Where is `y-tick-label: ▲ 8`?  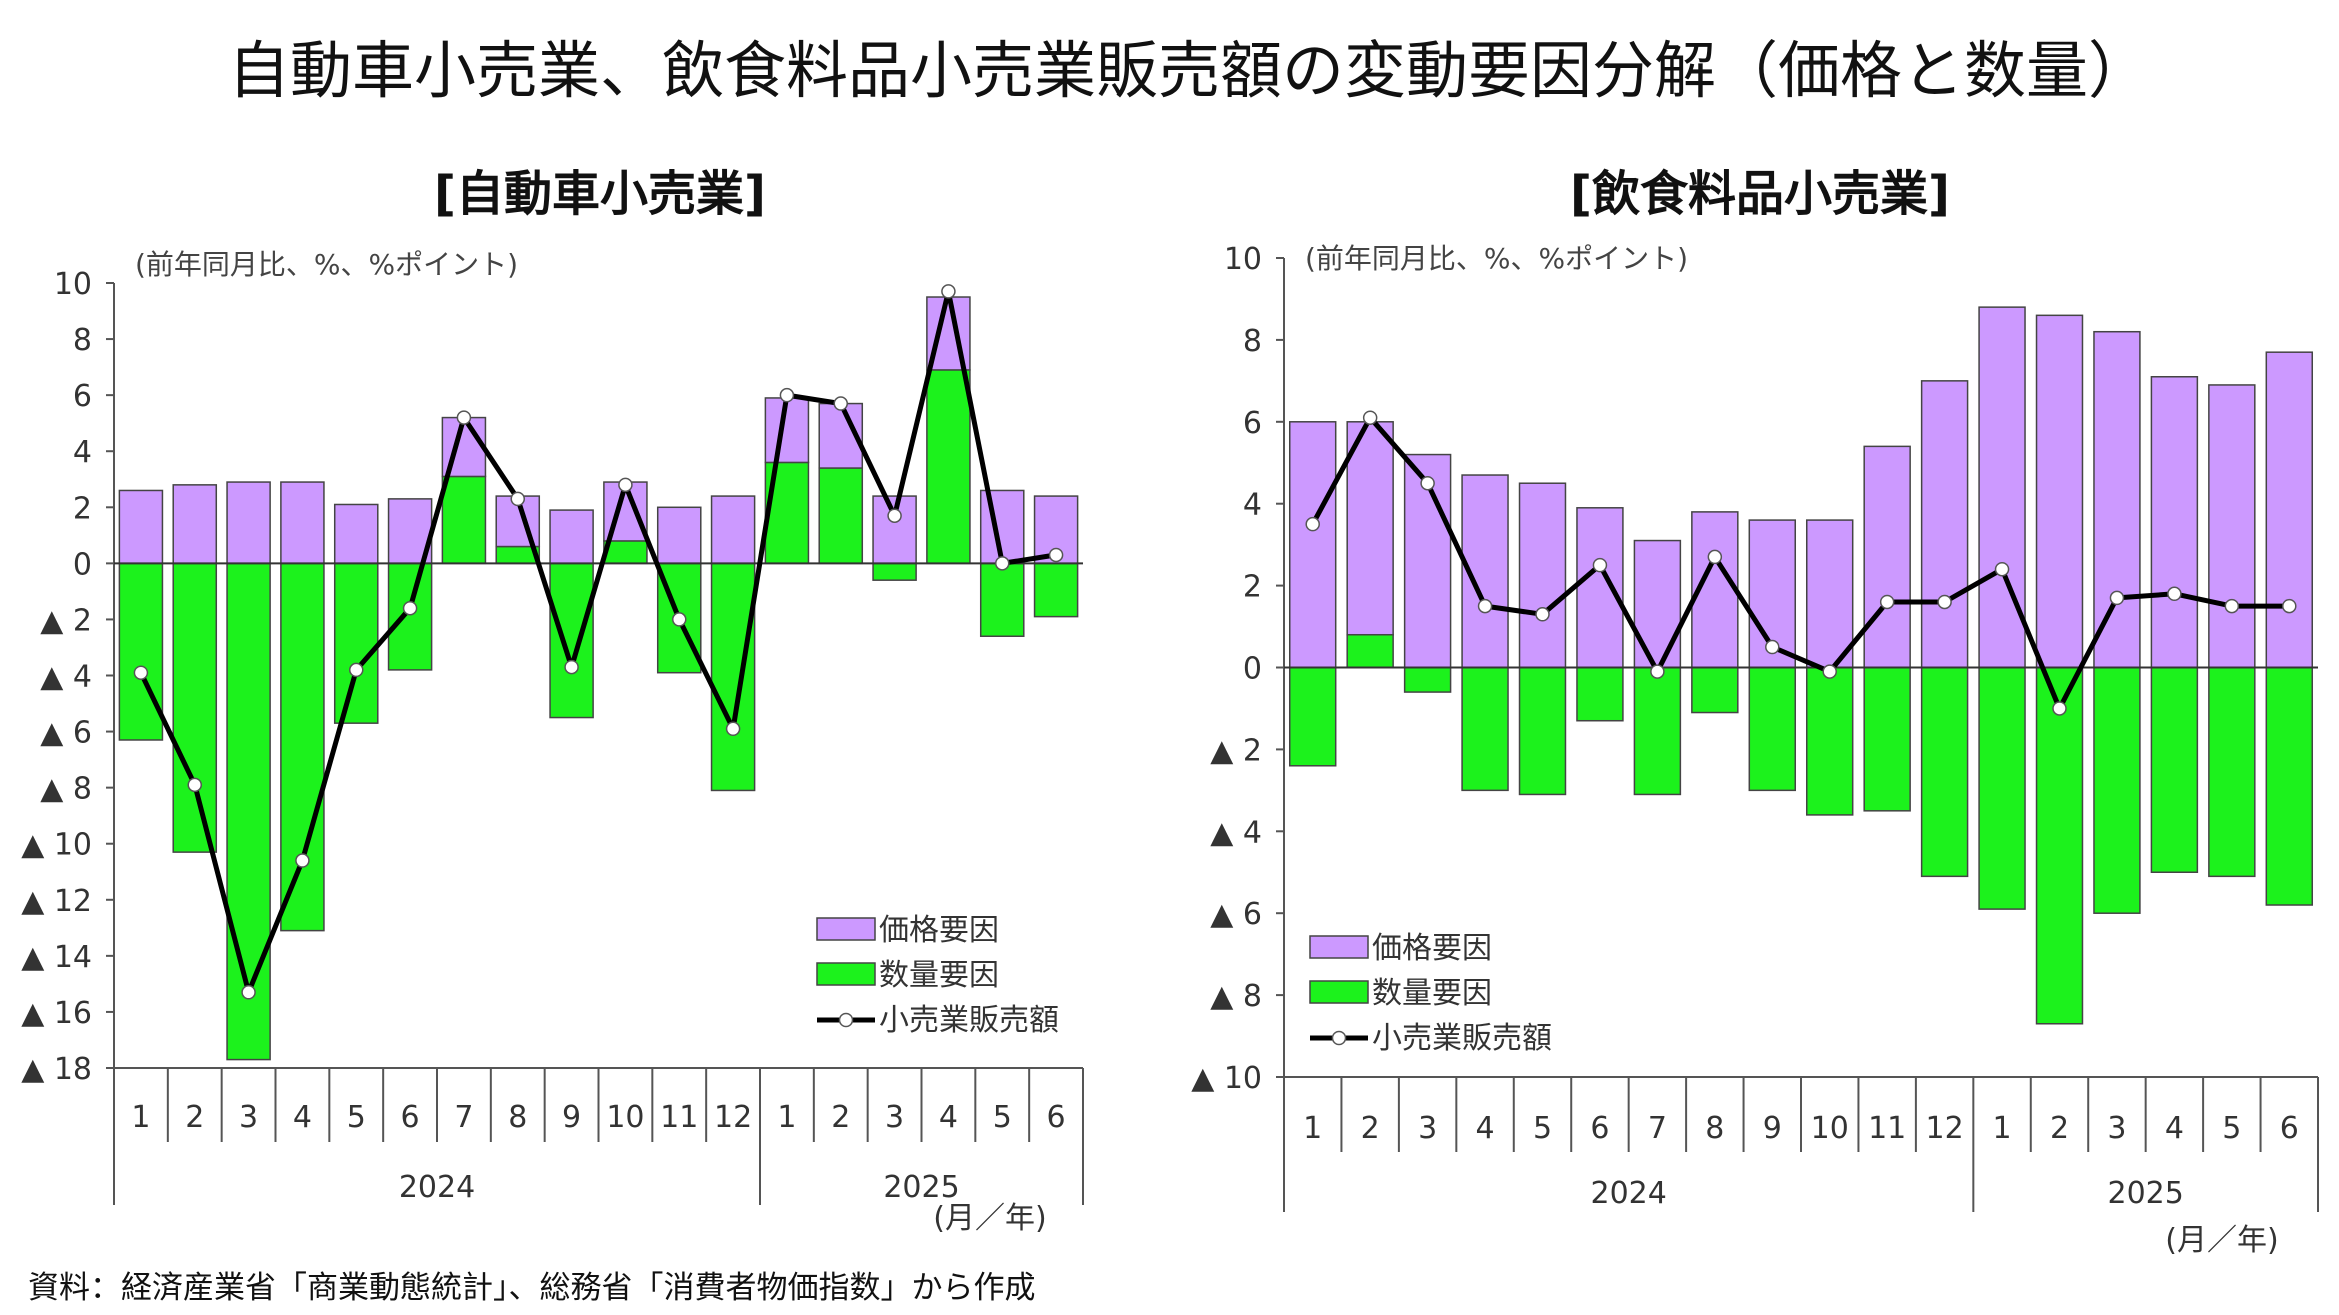
y-tick-label: ▲ 8 is located at coordinates (1236, 996).